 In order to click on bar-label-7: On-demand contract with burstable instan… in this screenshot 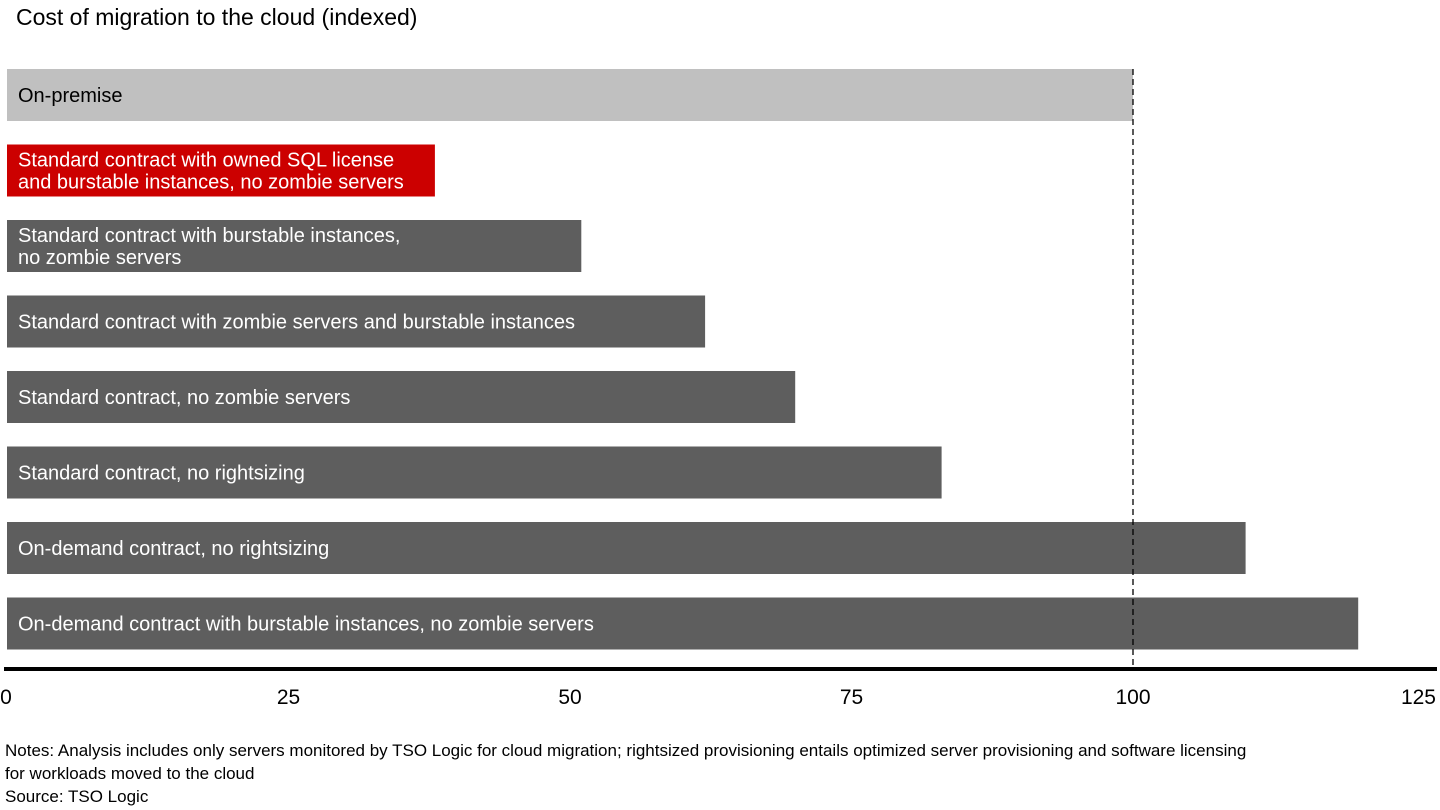, I will do `click(306, 625)`.